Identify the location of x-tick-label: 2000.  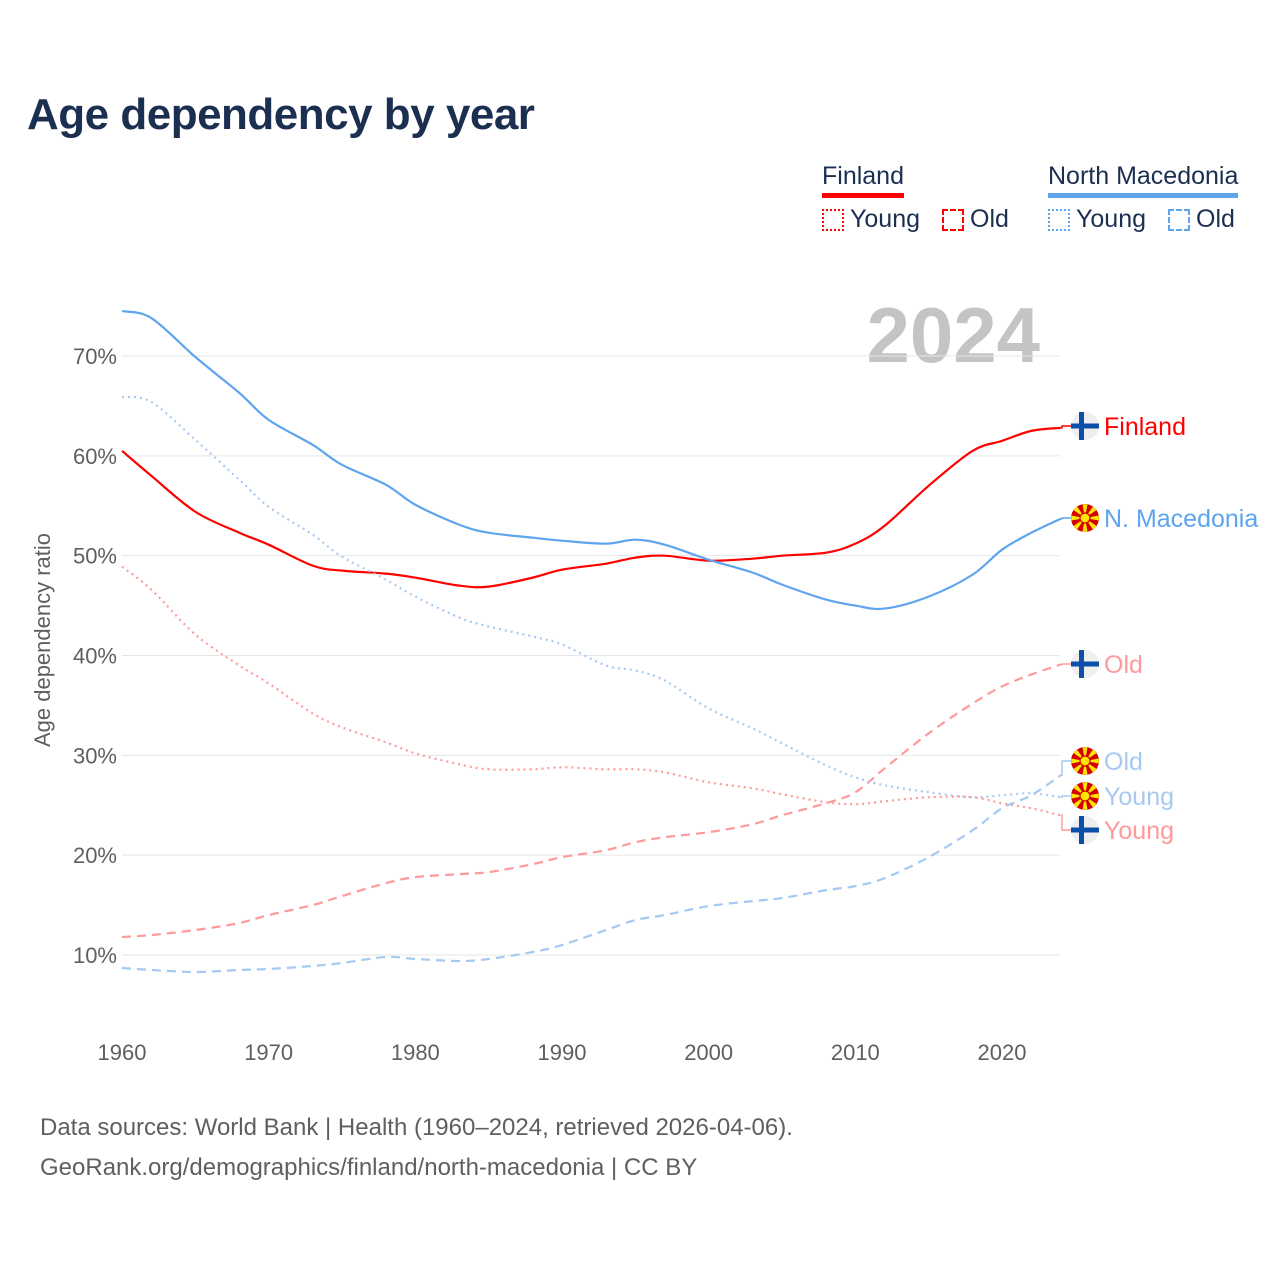
(708, 1052).